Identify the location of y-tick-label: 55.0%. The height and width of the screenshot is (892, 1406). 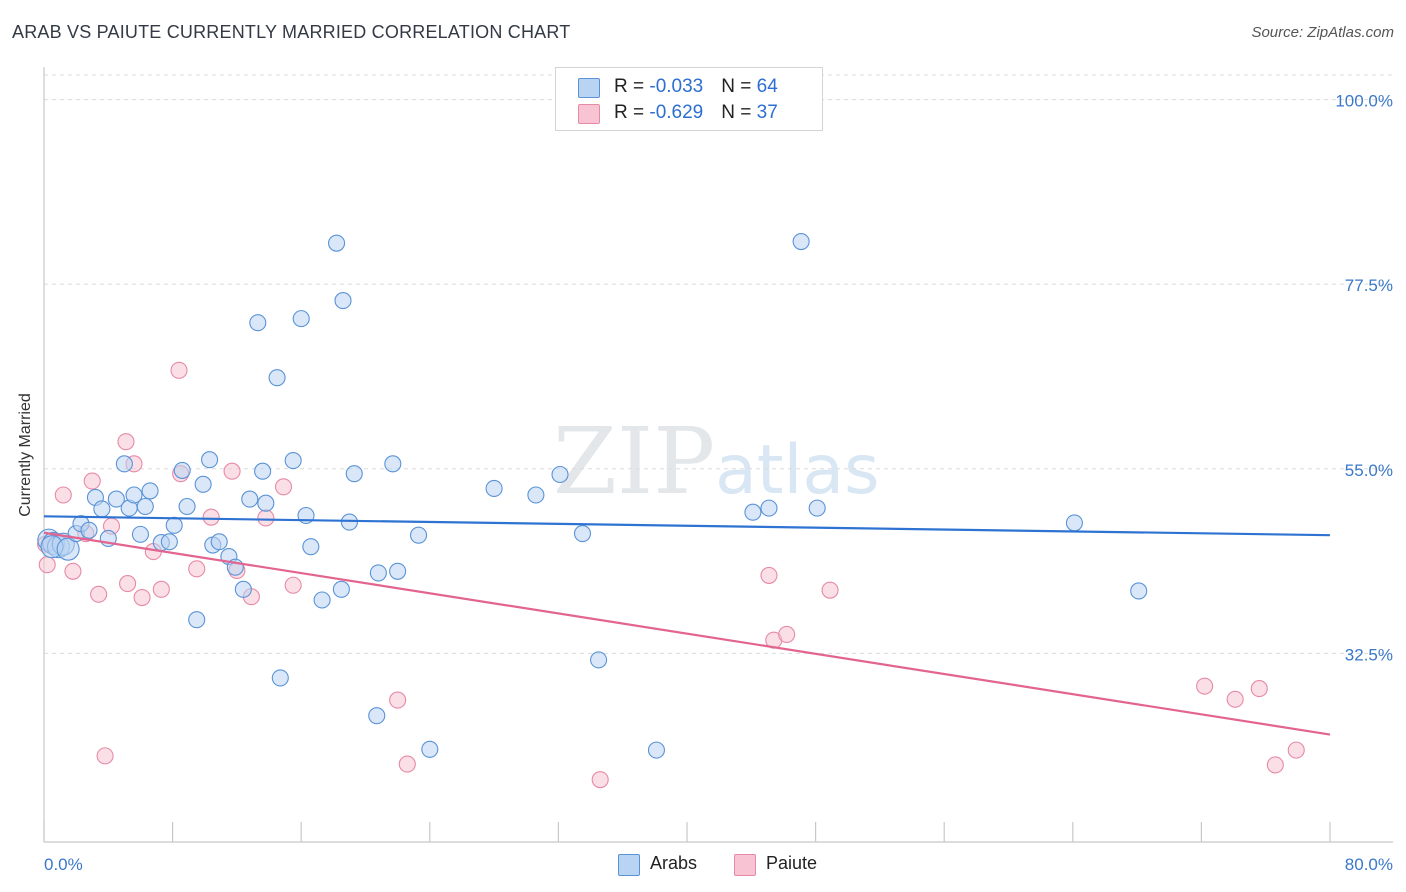
(1369, 470).